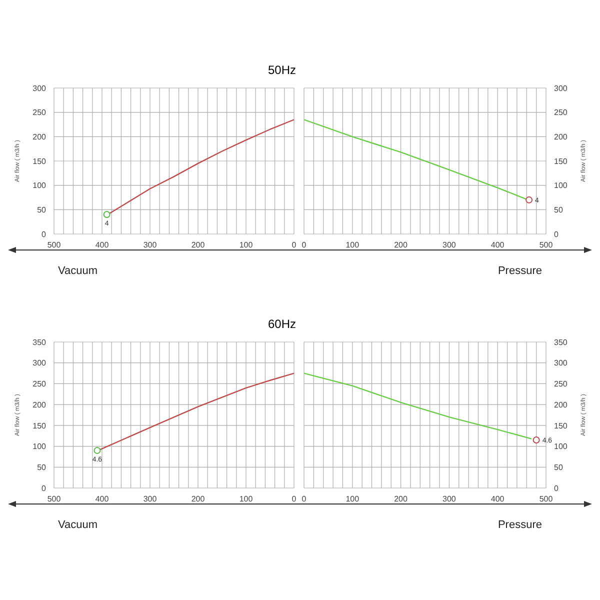  What do you see at coordinates (282, 324) in the screenshot?
I see `chart-title: 60Hz` at bounding box center [282, 324].